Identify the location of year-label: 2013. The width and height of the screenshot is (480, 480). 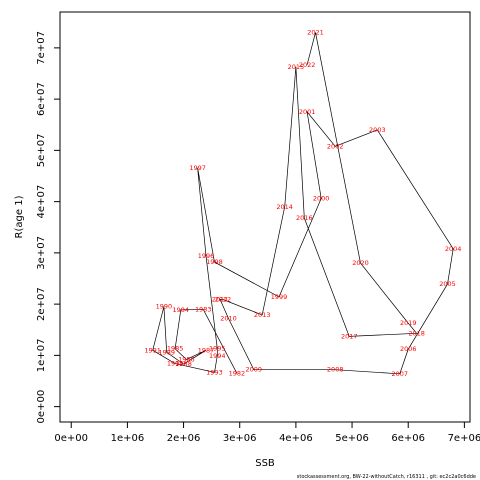
(262, 315).